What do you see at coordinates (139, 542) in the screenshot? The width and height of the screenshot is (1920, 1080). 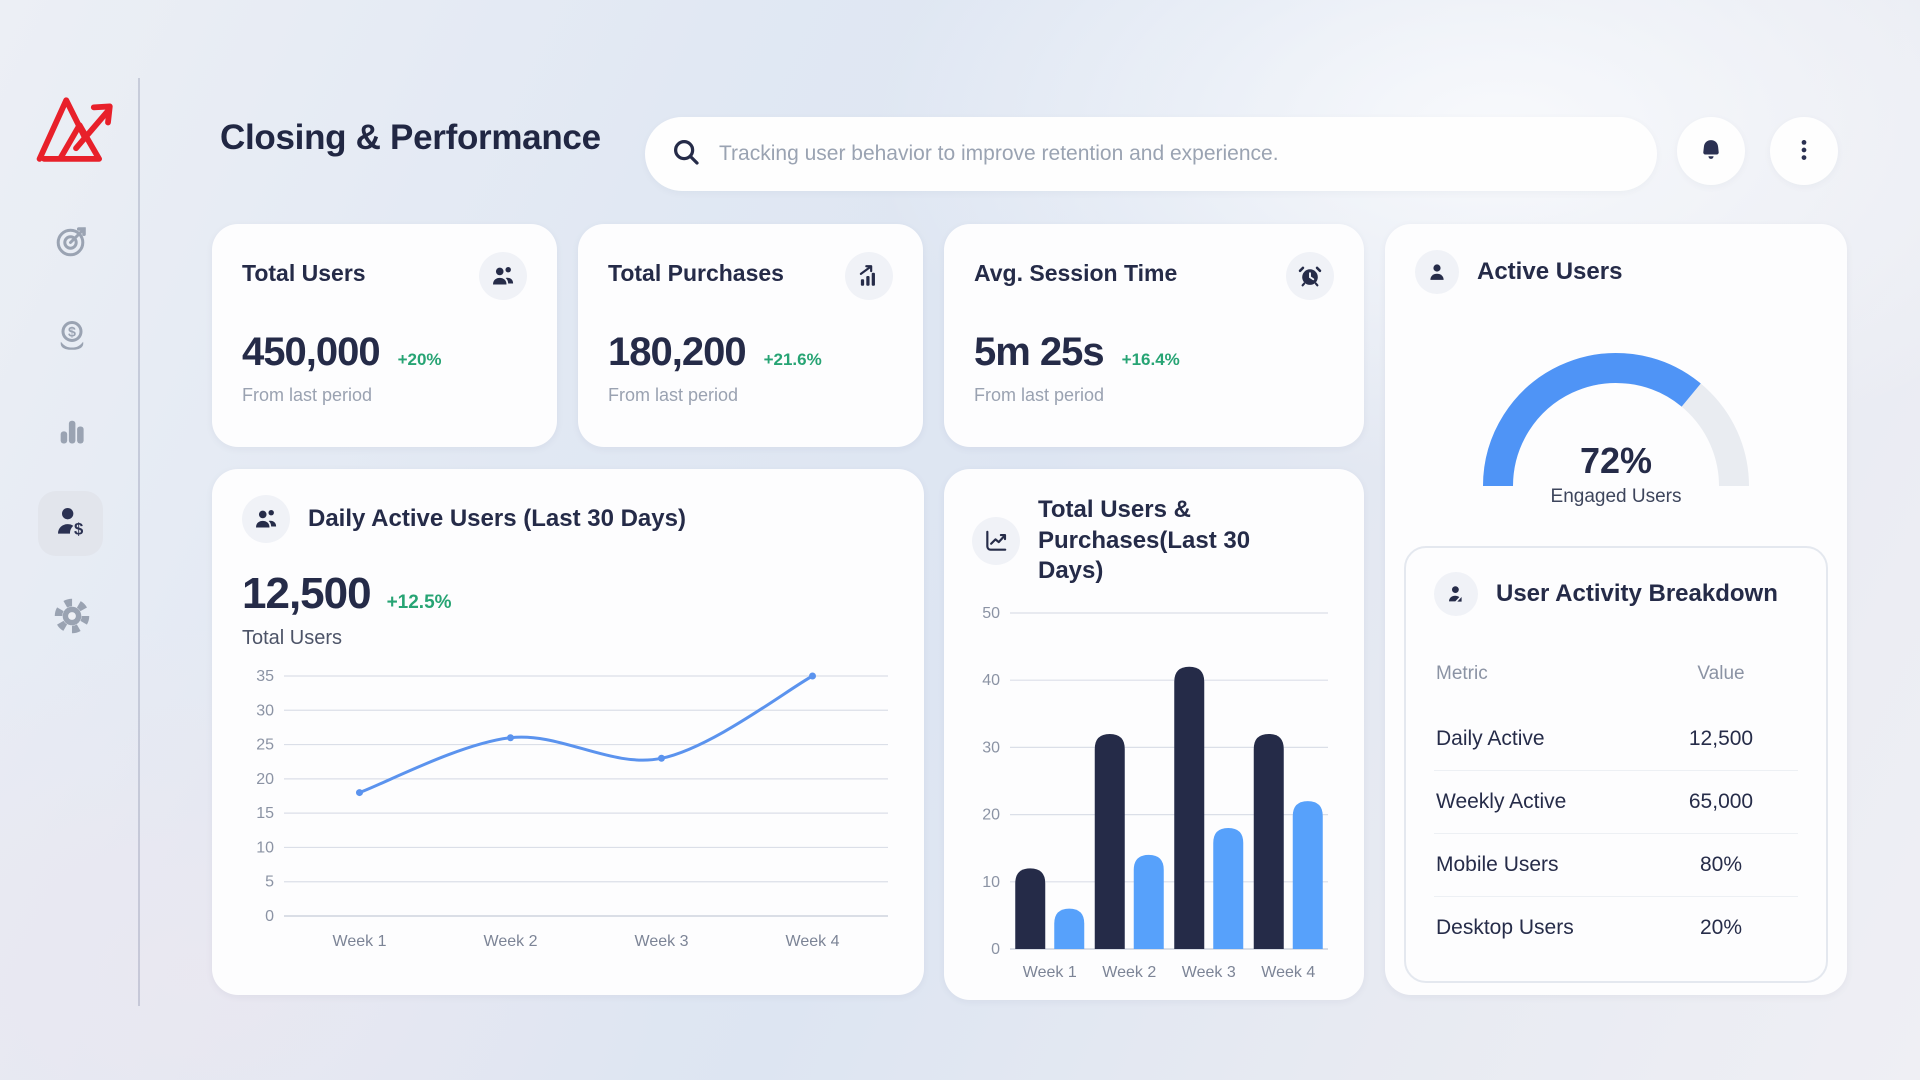 I see `sidebar-divider` at bounding box center [139, 542].